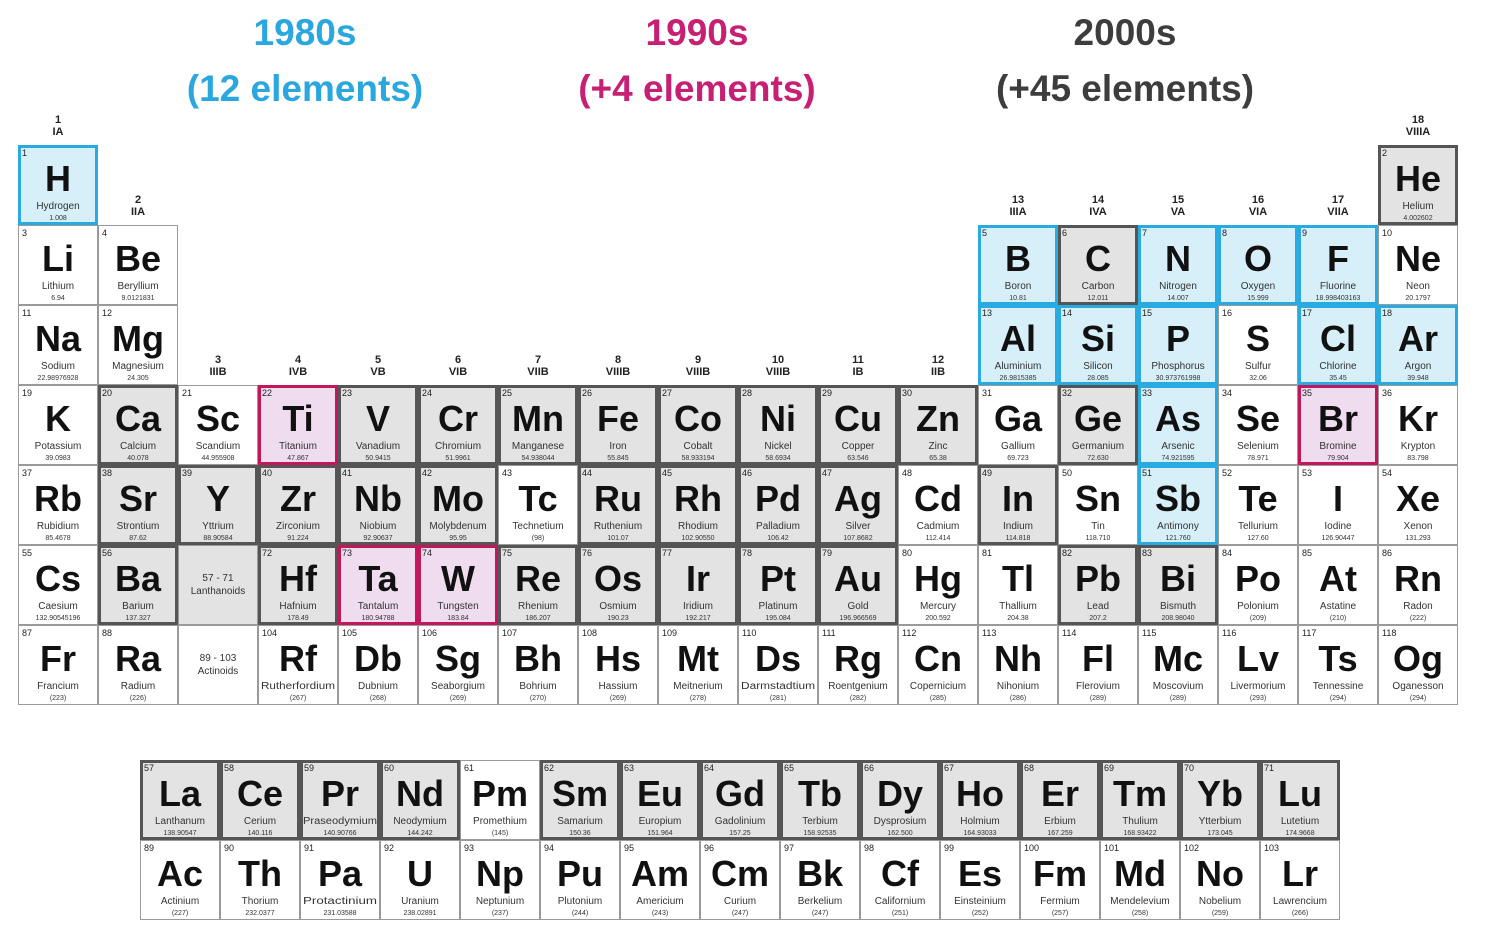  Describe the element at coordinates (377, 618) in the screenshot. I see `atomic-mass: 180.94788` at that location.